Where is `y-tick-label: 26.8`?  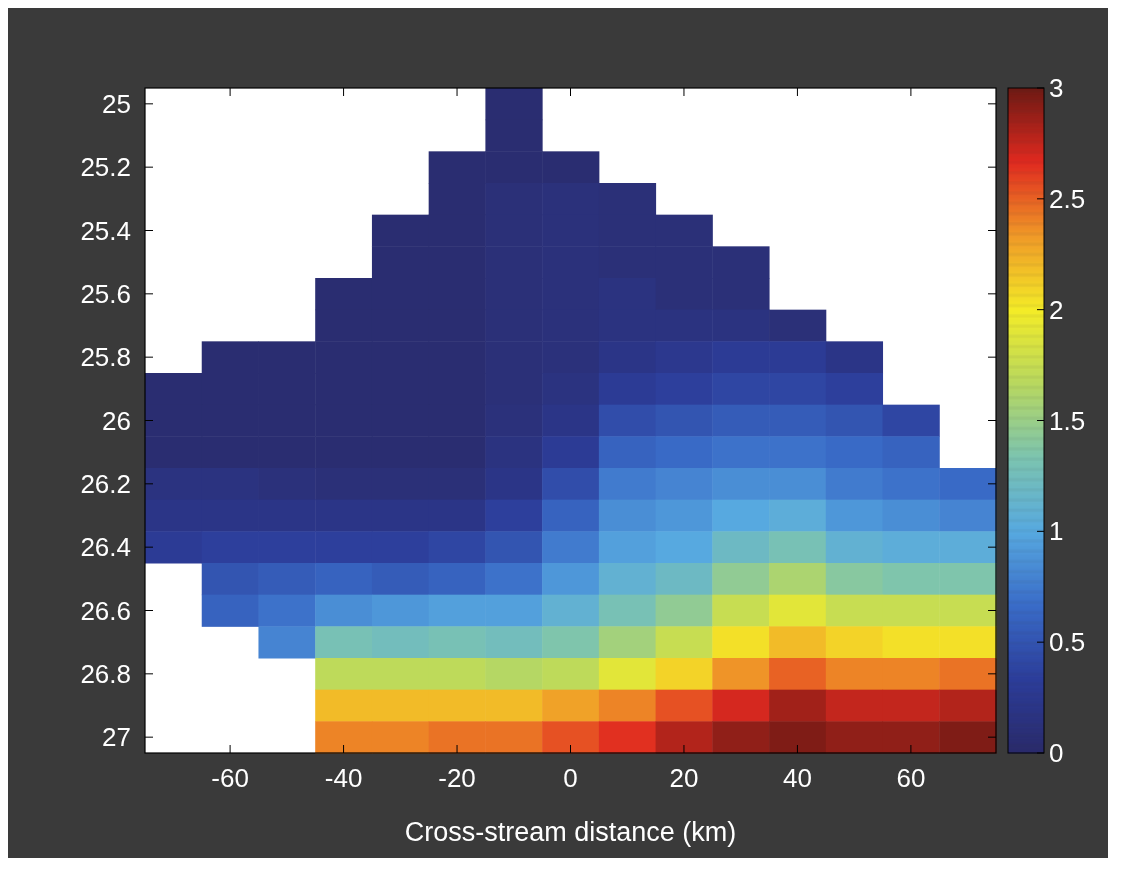 y-tick-label: 26.8 is located at coordinates (105, 673).